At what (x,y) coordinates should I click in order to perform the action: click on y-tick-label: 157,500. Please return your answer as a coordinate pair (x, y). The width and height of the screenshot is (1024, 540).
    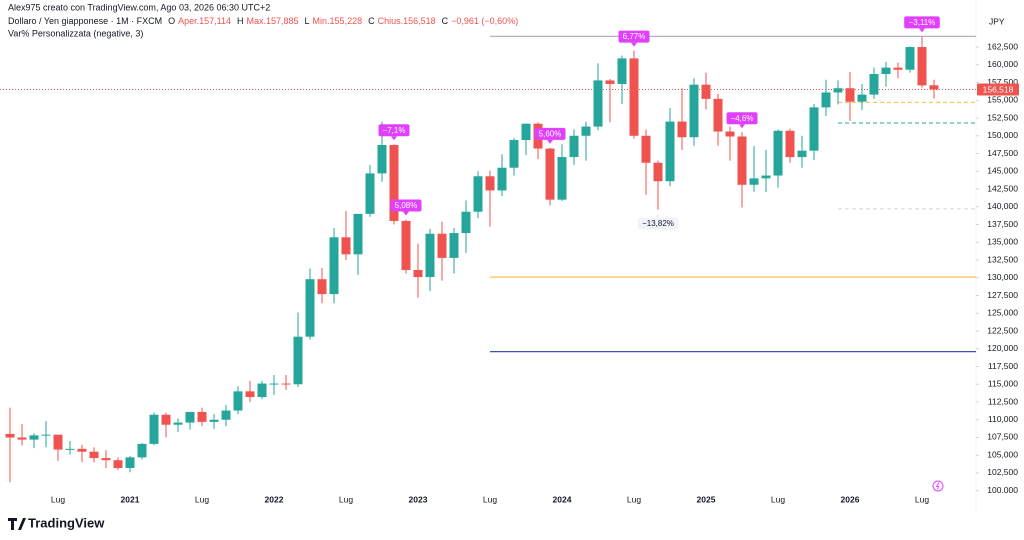
    Looking at the image, I should click on (1002, 82).